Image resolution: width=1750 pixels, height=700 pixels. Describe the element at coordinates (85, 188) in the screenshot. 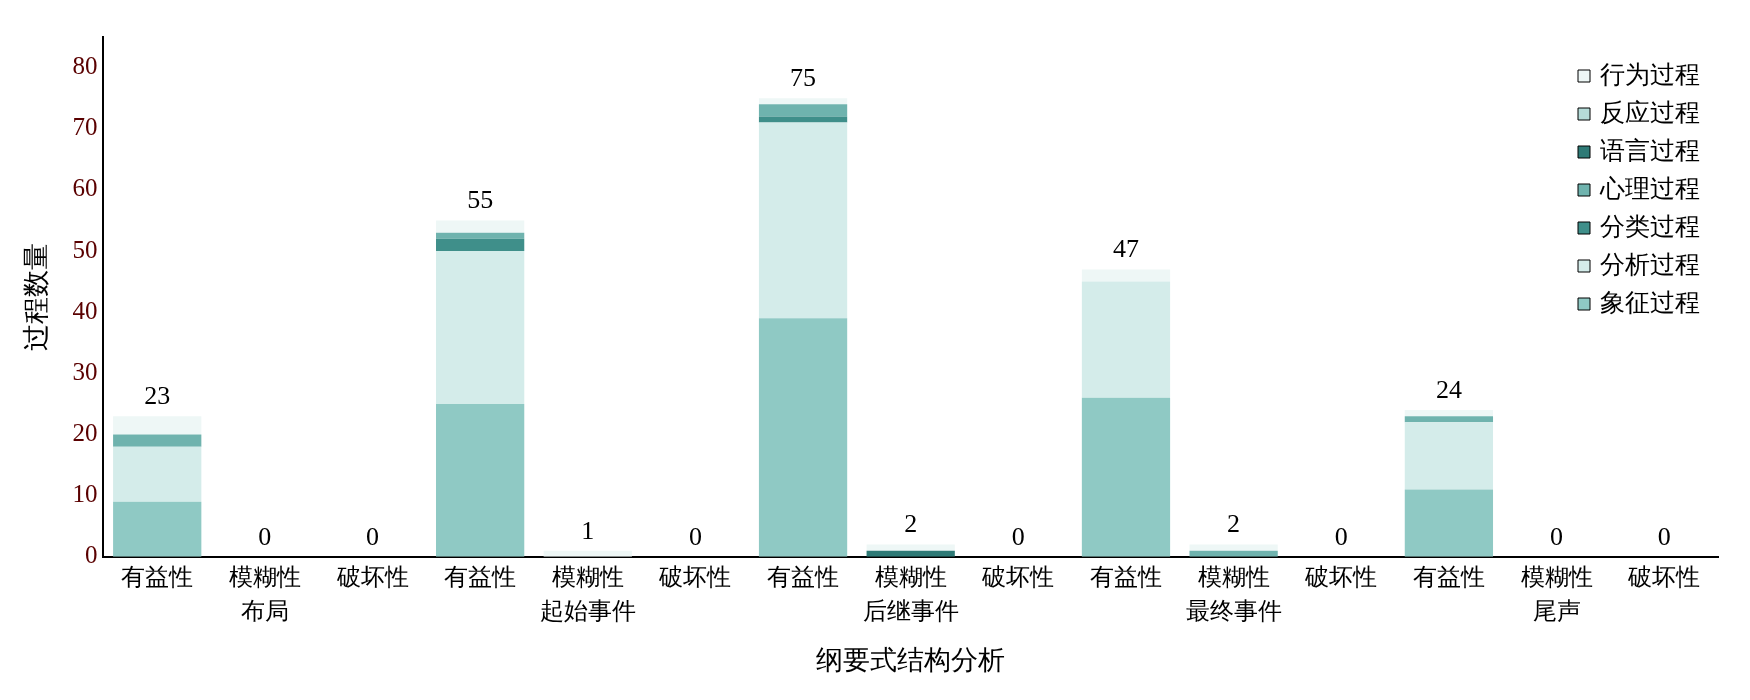

I see `y-tick-label: 60` at that location.